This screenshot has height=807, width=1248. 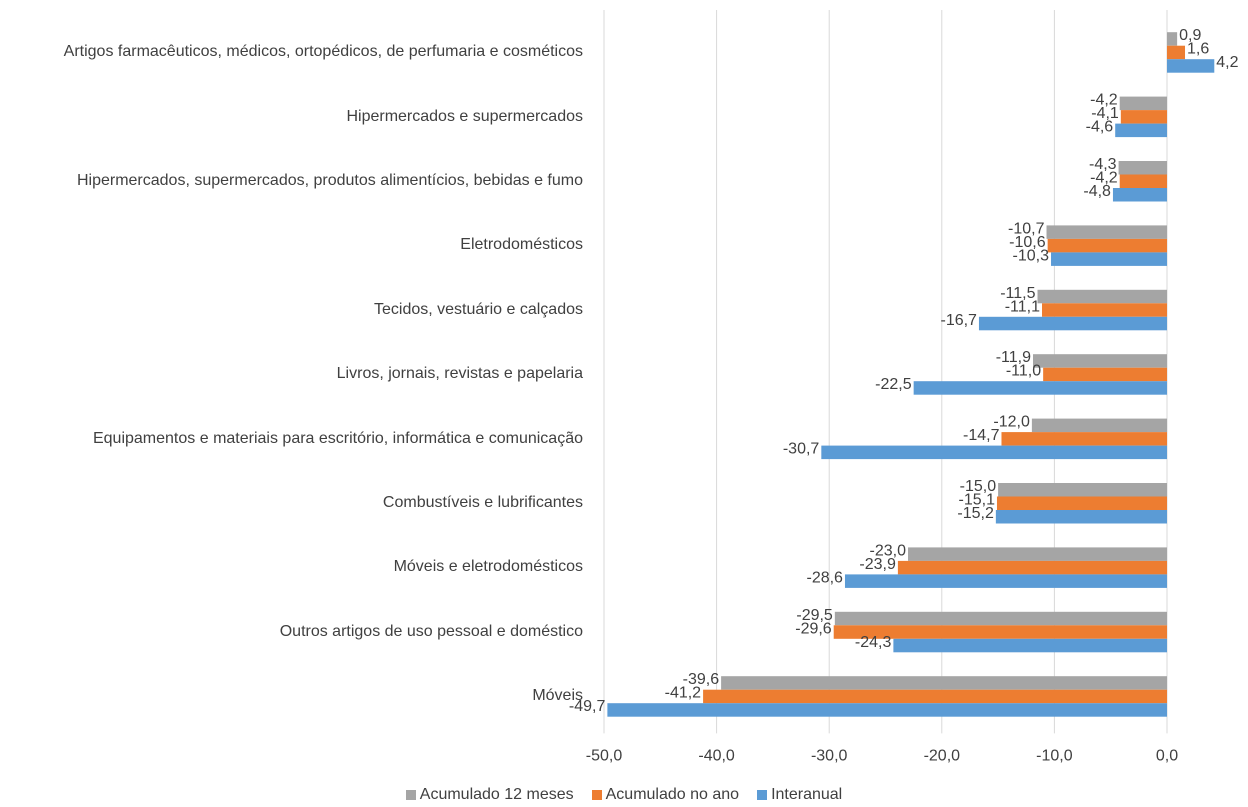 I want to click on legend-item: Interanual, so click(x=799, y=795).